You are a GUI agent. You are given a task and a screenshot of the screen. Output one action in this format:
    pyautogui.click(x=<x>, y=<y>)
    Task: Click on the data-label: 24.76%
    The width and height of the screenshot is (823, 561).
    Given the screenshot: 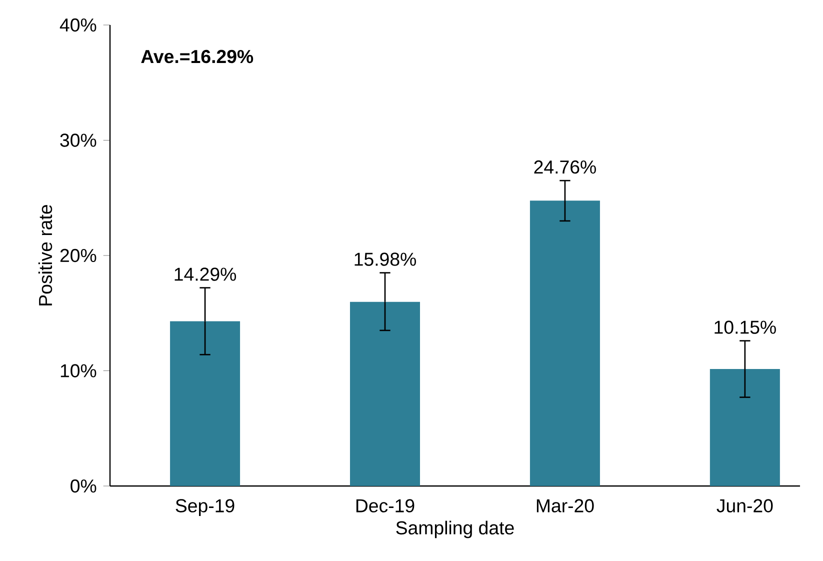 What is the action you would take?
    pyautogui.click(x=565, y=167)
    